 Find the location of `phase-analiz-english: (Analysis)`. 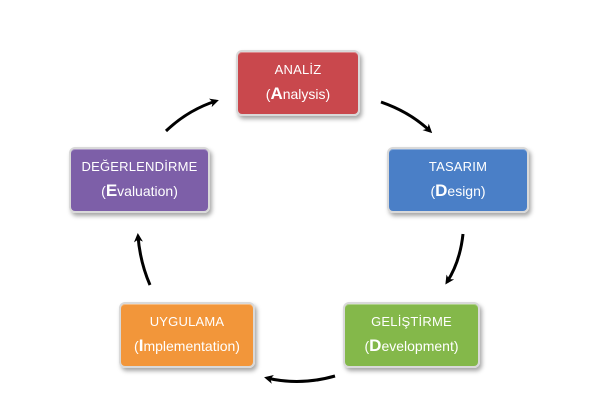

phase-analiz-english: (Analysis) is located at coordinates (298, 93).